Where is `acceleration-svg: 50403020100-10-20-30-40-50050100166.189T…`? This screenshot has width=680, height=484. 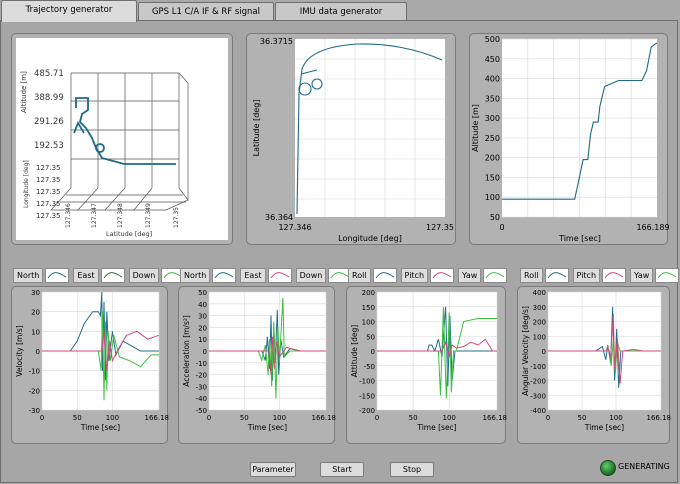 acceleration-svg: 50403020100-10-20-30-40-50050100166.189T… is located at coordinates (261, 360).